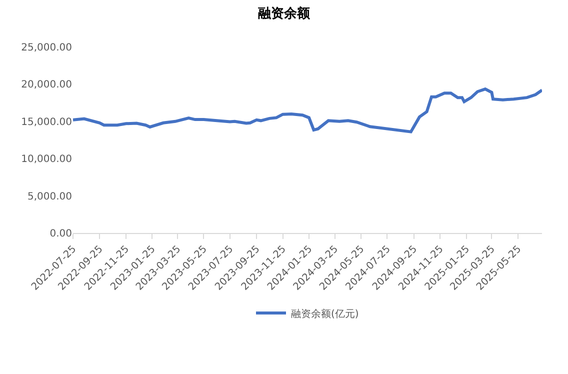  What do you see at coordinates (46, 85) in the screenshot?
I see `y-tick-label: 20,000.00` at bounding box center [46, 85].